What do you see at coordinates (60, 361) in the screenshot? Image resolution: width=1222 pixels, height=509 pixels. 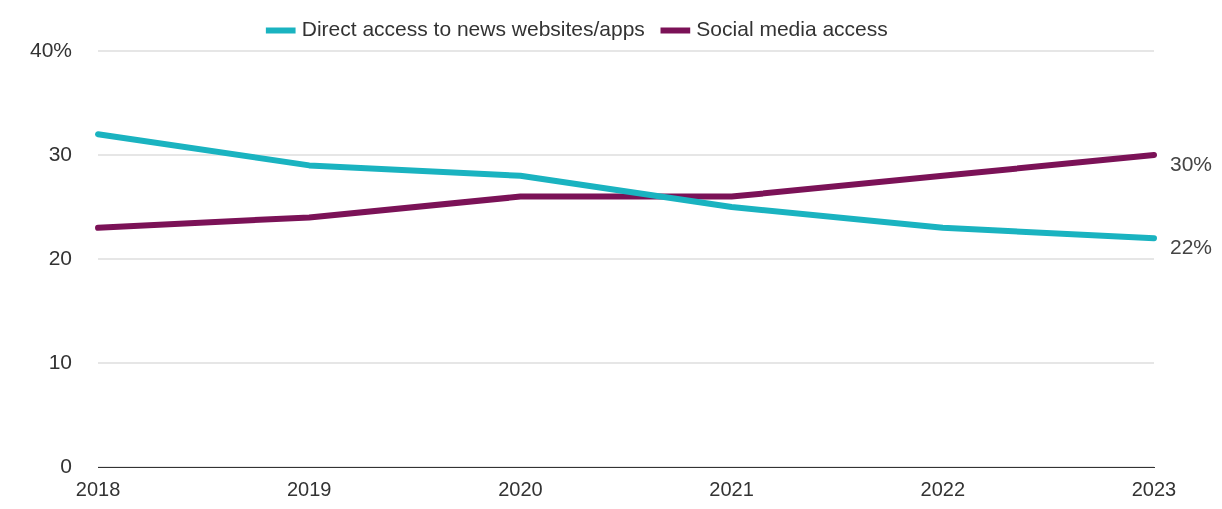 I see `y-tick-label: 10` at bounding box center [60, 361].